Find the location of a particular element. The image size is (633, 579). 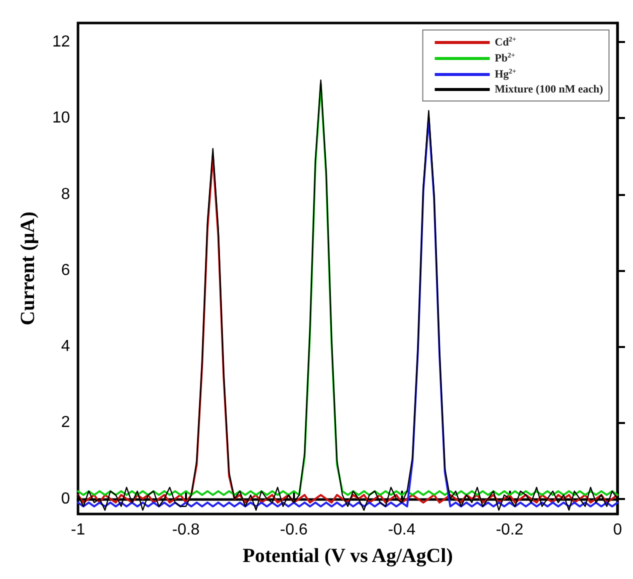

y-axis-title: Current (μA) is located at coordinates (28, 269).